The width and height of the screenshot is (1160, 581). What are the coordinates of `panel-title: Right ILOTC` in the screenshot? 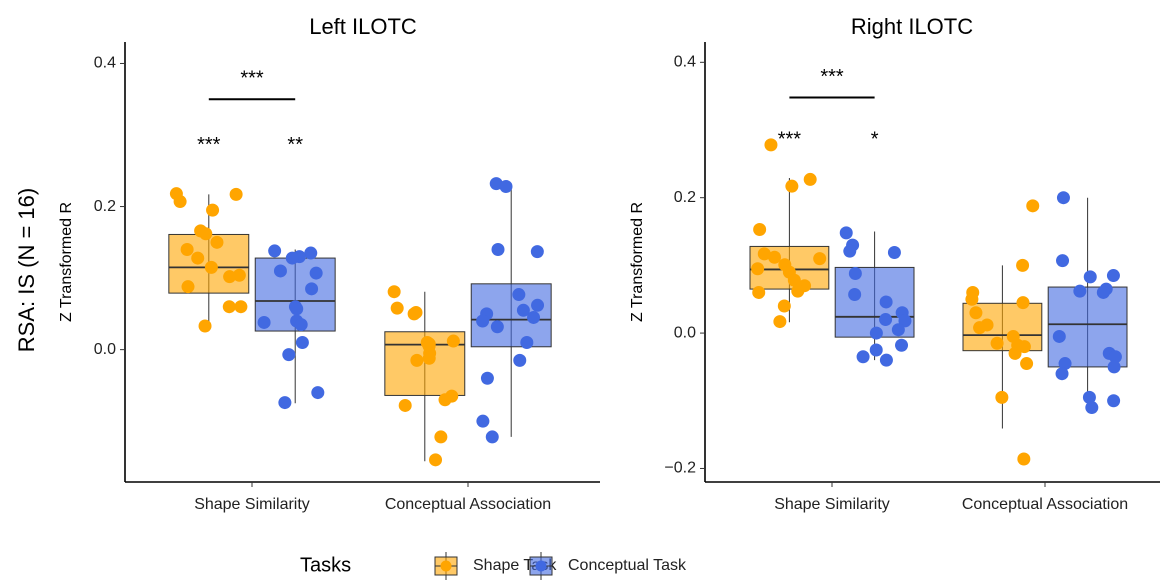 It's located at (912, 26).